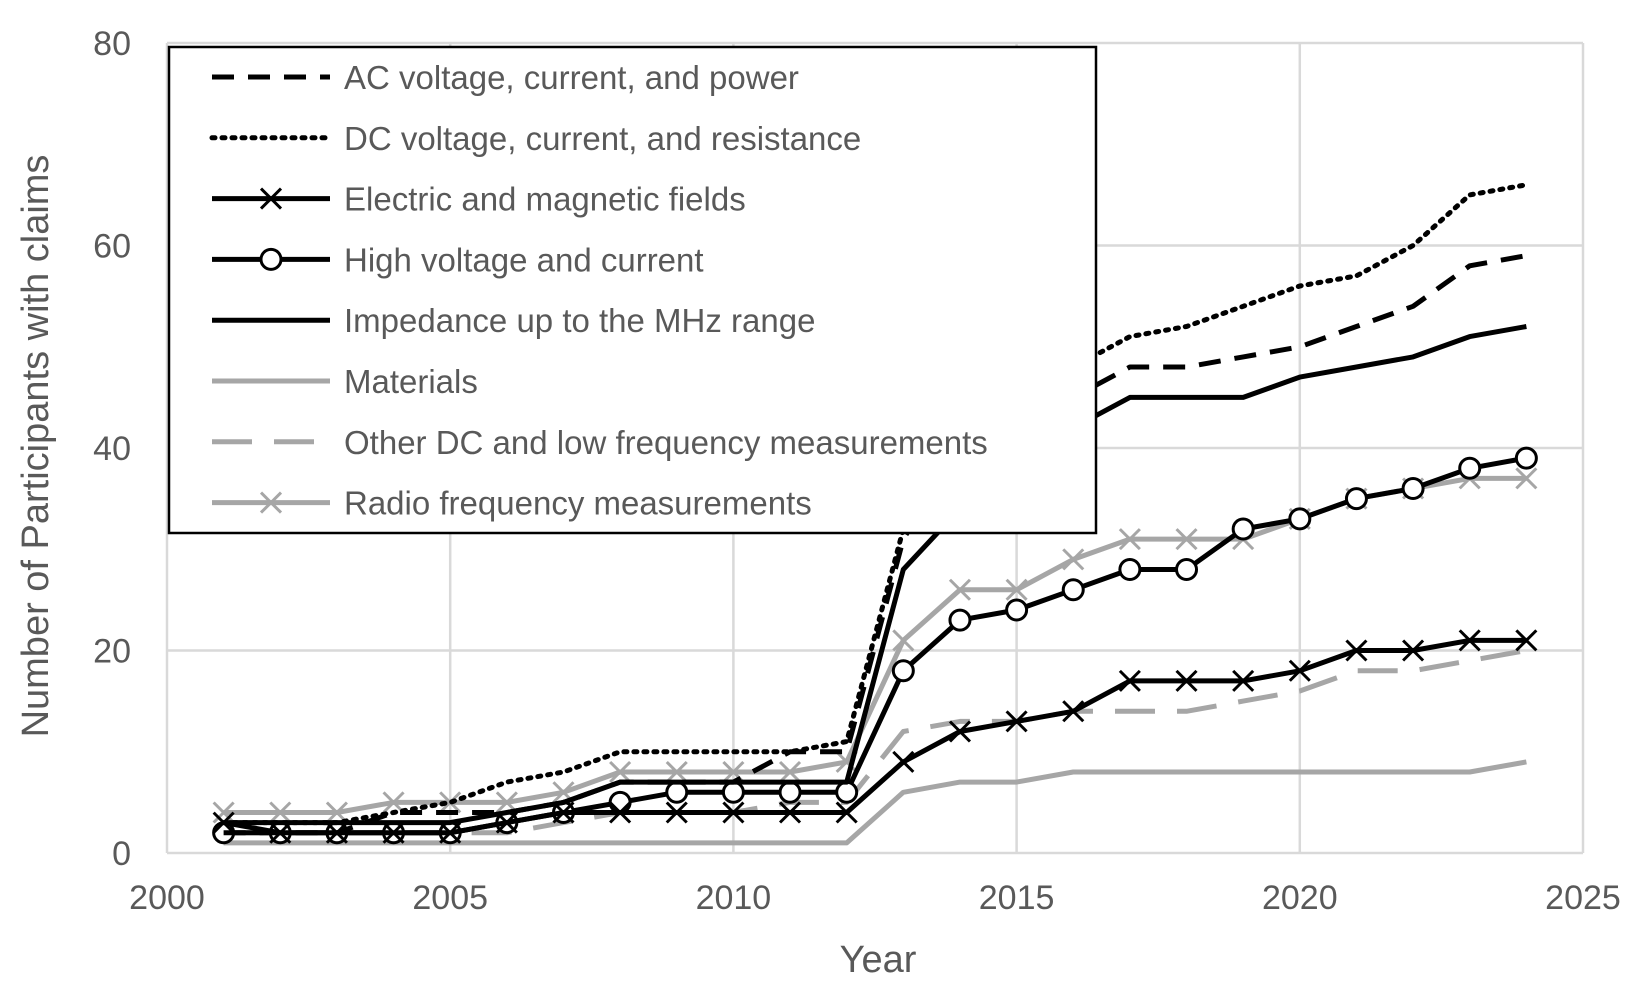 The image size is (1650, 990). What do you see at coordinates (112, 652) in the screenshot?
I see `y-tick-label: 20` at bounding box center [112, 652].